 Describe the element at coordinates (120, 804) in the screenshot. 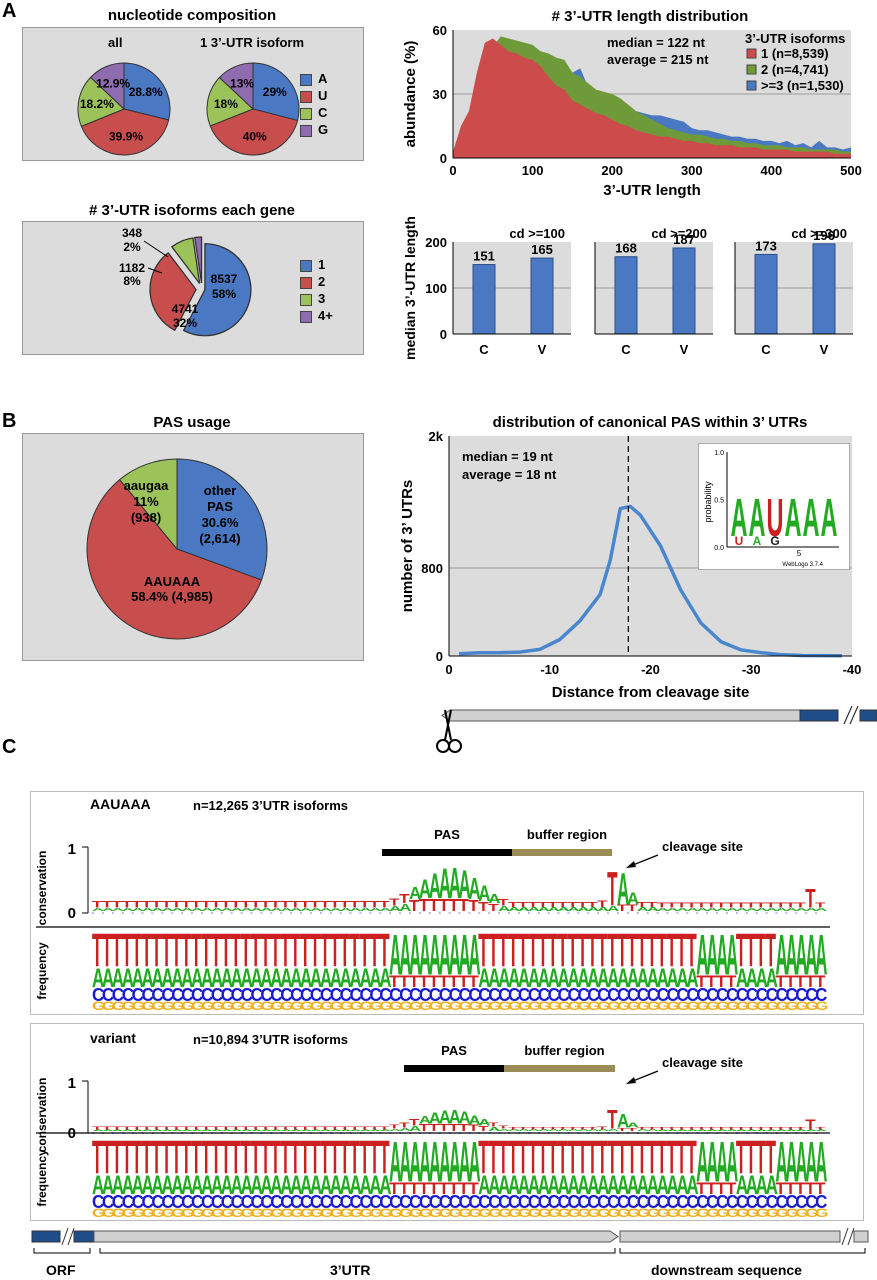

I see `logo-label-aauaaa: AAUAAA` at that location.